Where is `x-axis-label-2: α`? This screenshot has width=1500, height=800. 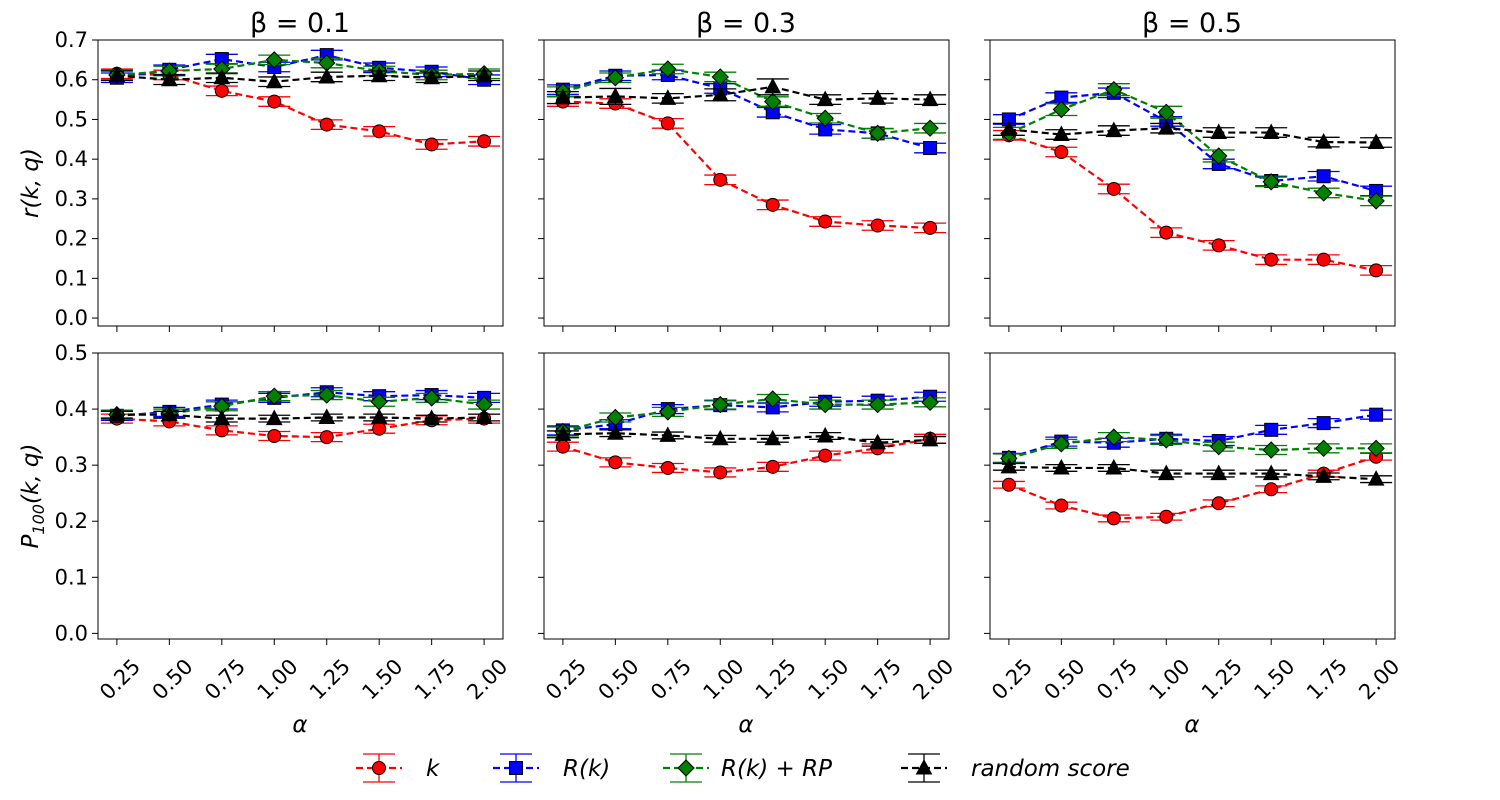
x-axis-label-2: α is located at coordinates (1191, 725).